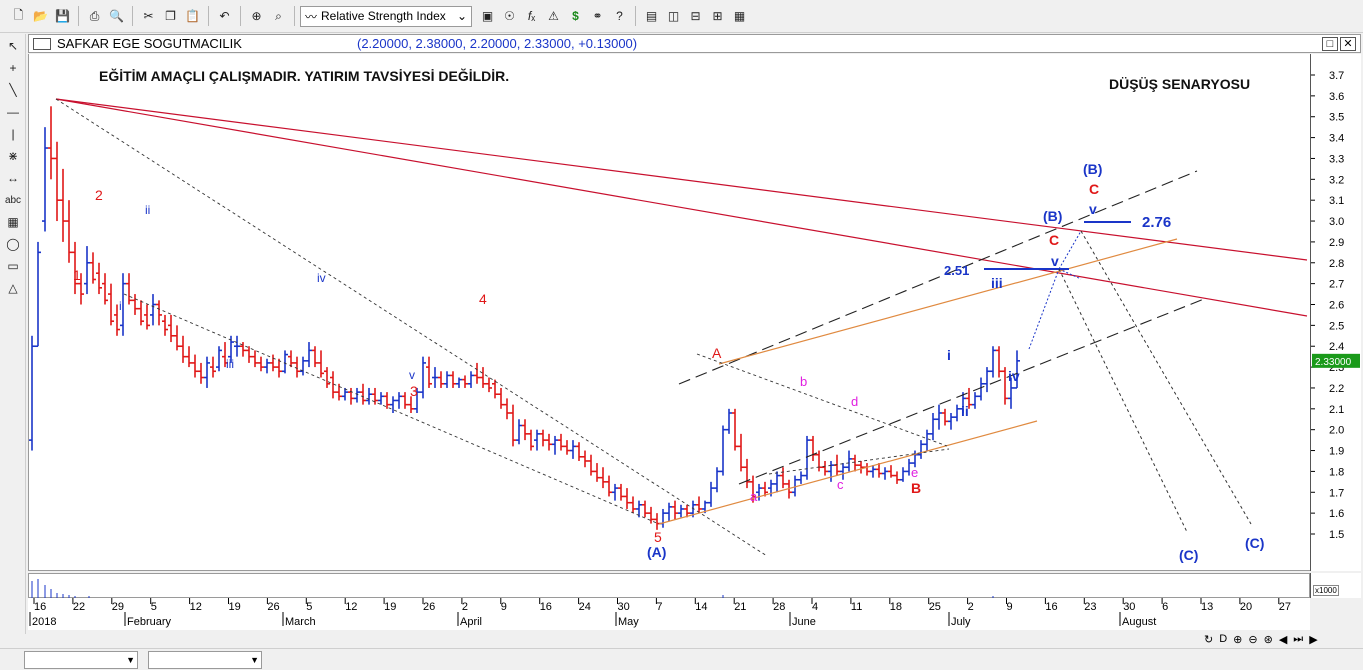 The image size is (1363, 670). Describe the element at coordinates (170, 16) in the screenshot. I see `copy-icon: ❐` at that location.